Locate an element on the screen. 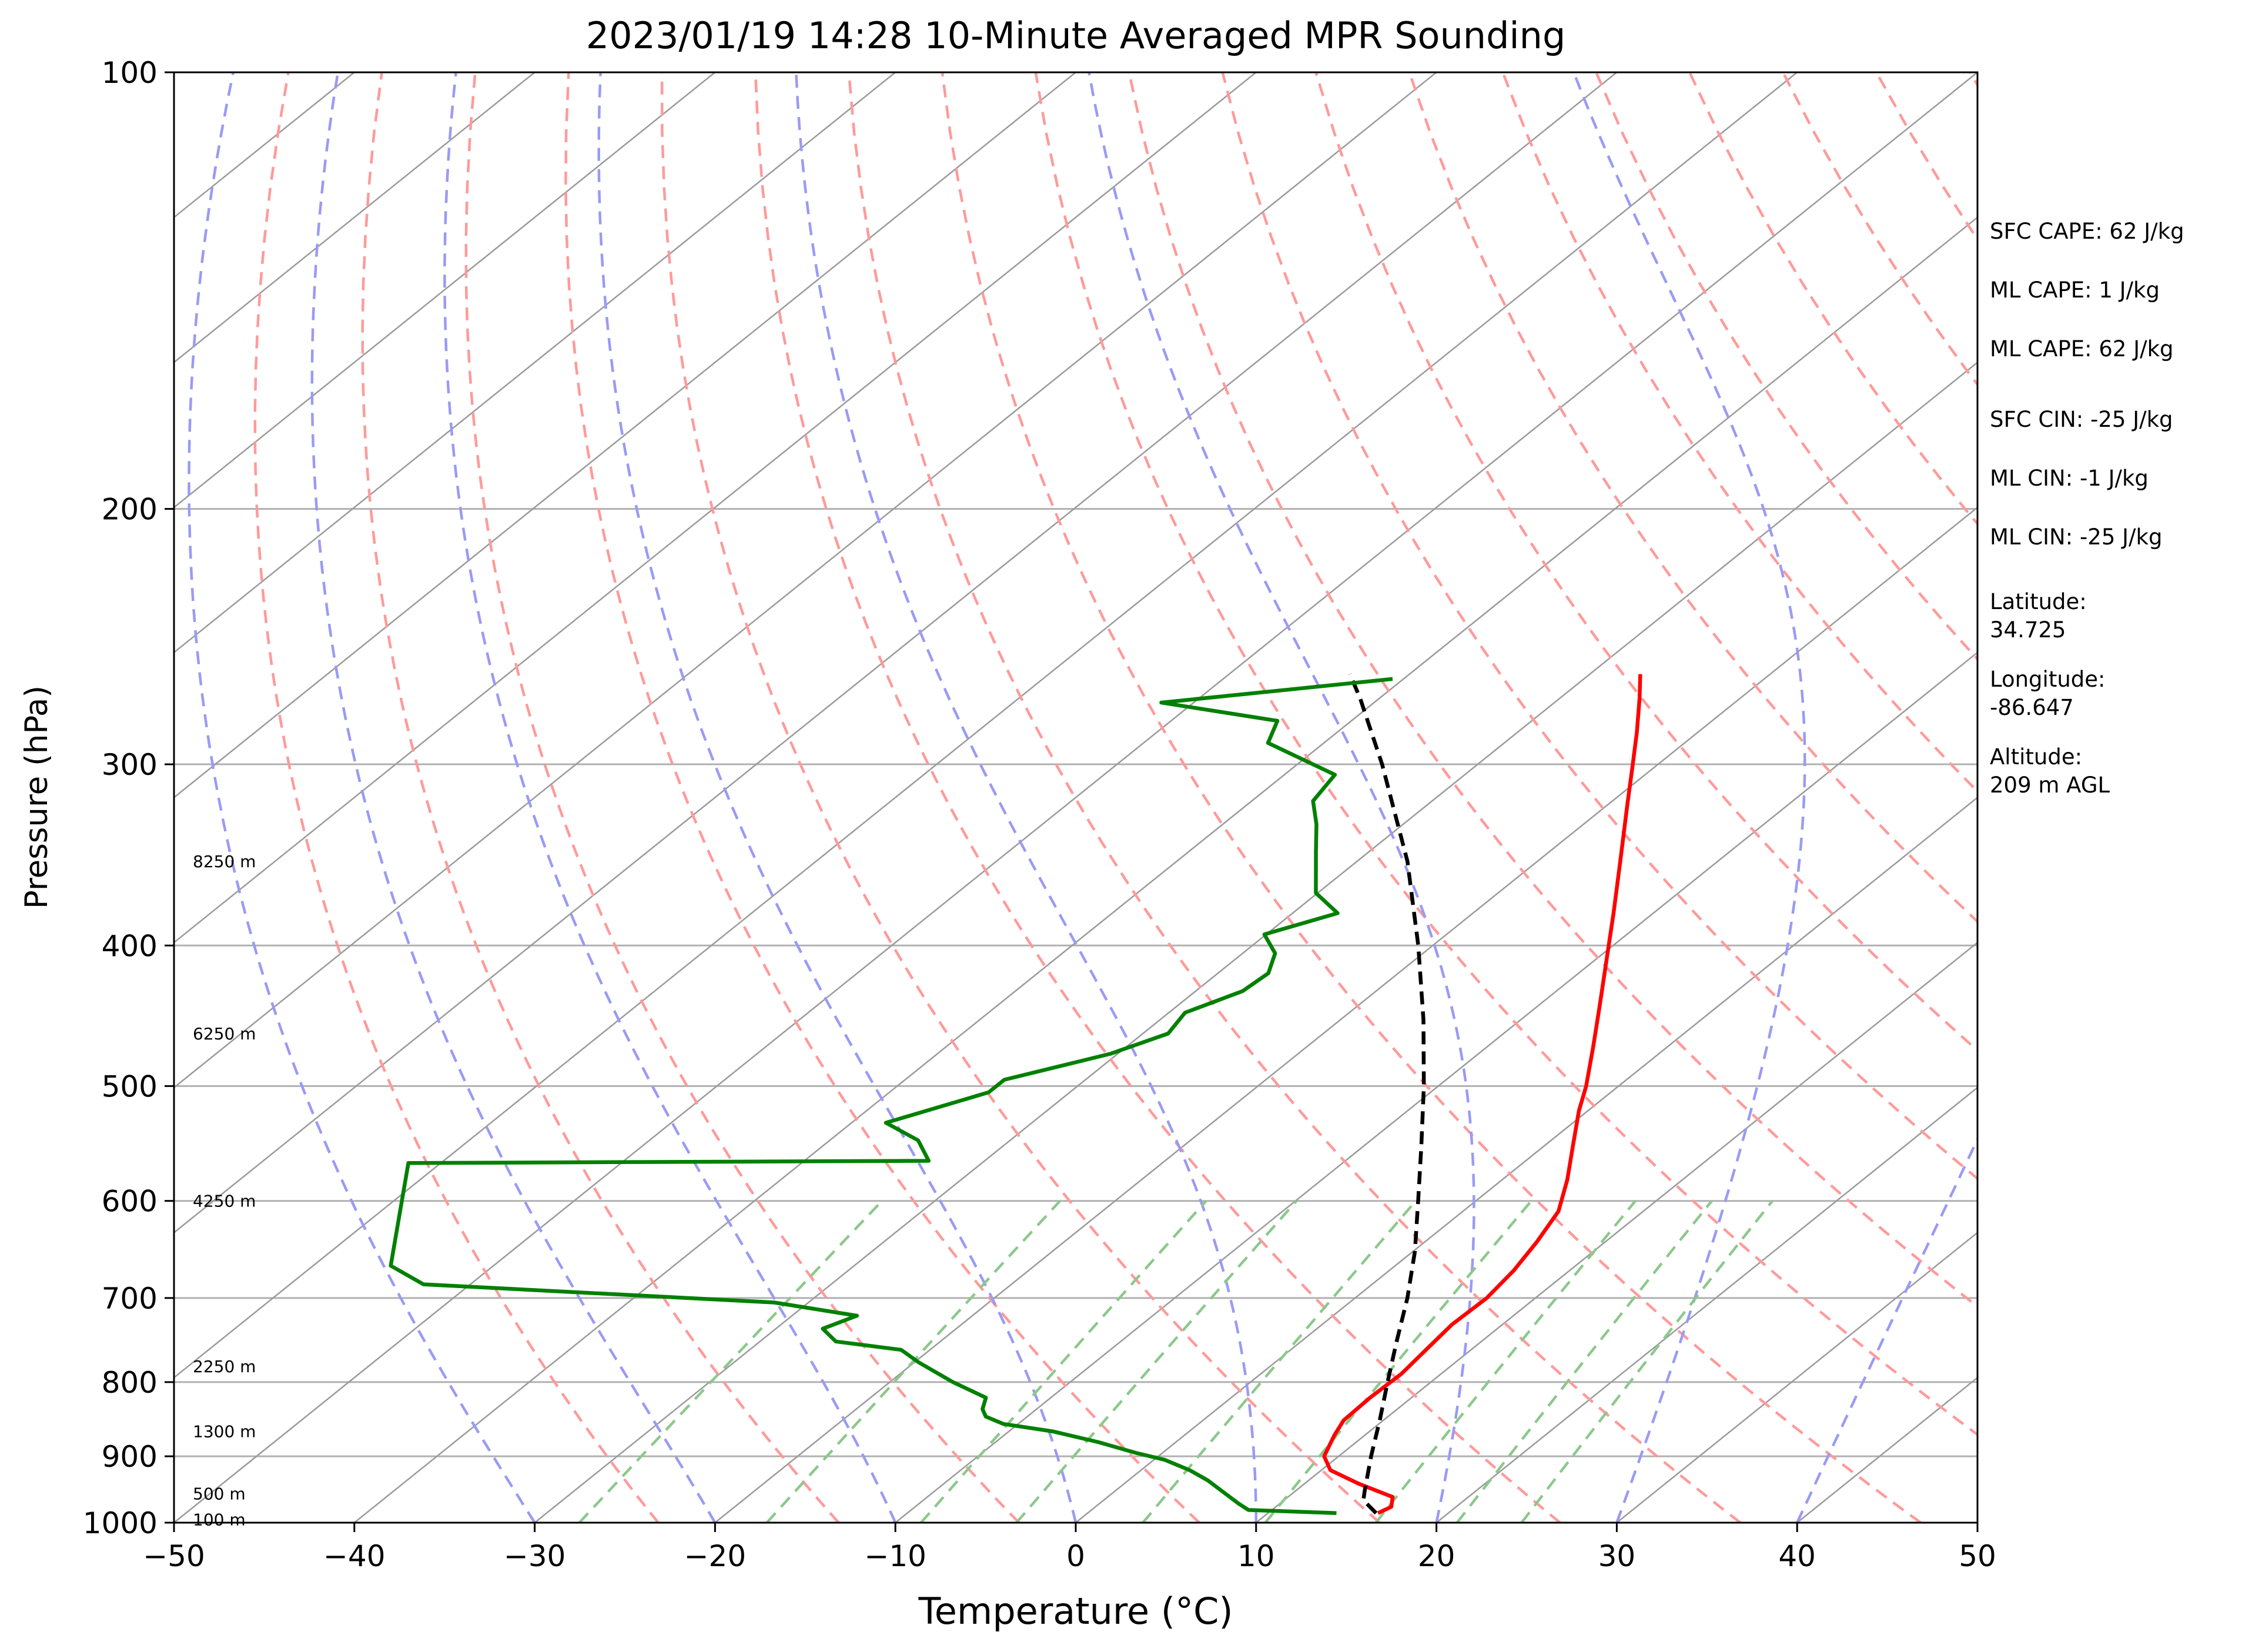 The image size is (2242, 1652). ml-cape-text: ML CAPE: 1 J/kg is located at coordinates (2075, 290).